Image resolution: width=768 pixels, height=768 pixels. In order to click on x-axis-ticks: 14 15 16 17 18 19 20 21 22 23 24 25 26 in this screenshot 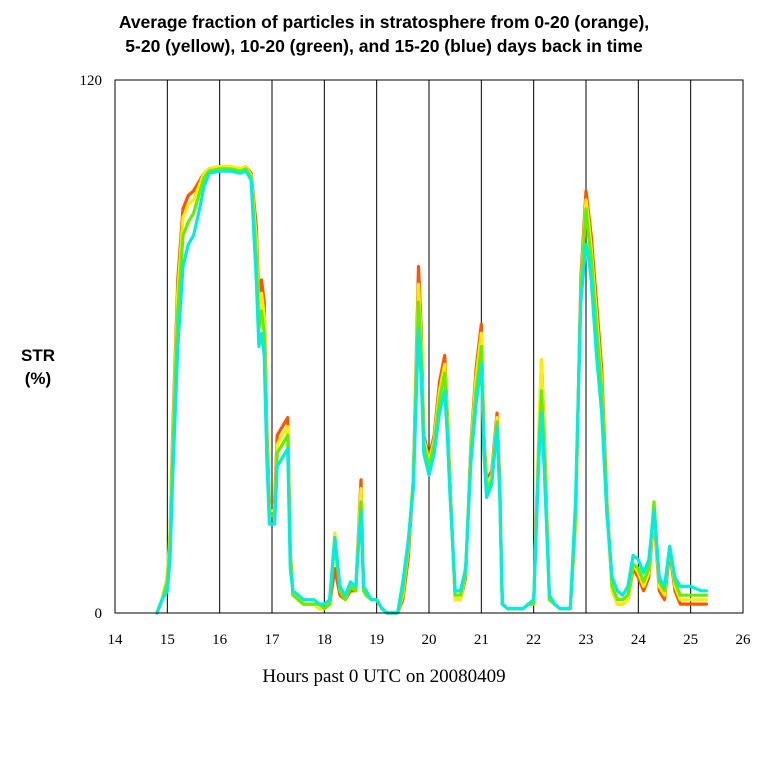, I will do `click(430, 640)`.